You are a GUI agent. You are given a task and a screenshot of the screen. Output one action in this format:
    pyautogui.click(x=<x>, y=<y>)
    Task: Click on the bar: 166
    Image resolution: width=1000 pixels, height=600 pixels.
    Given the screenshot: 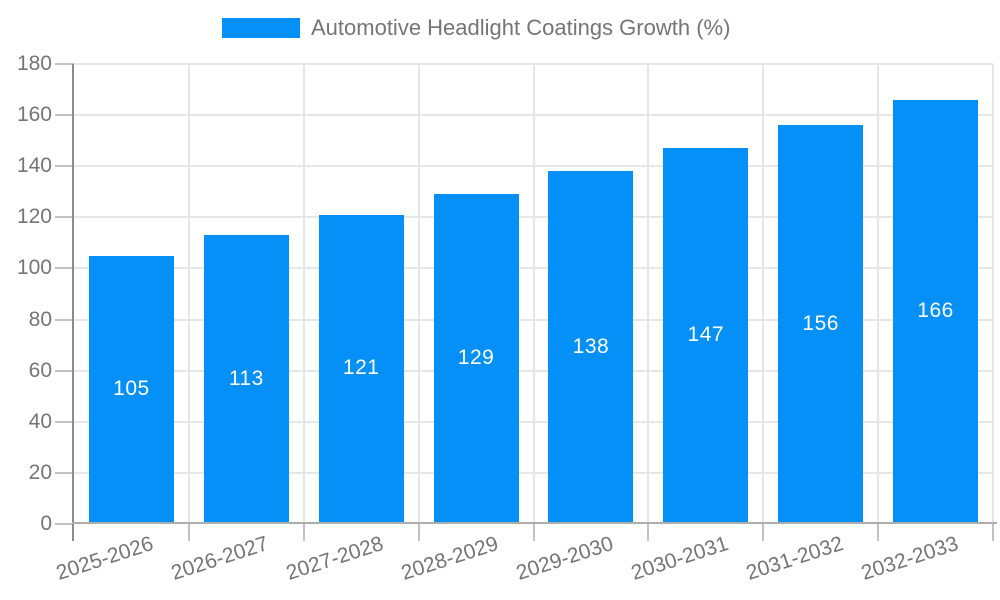 What is the action you would take?
    pyautogui.click(x=936, y=310)
    